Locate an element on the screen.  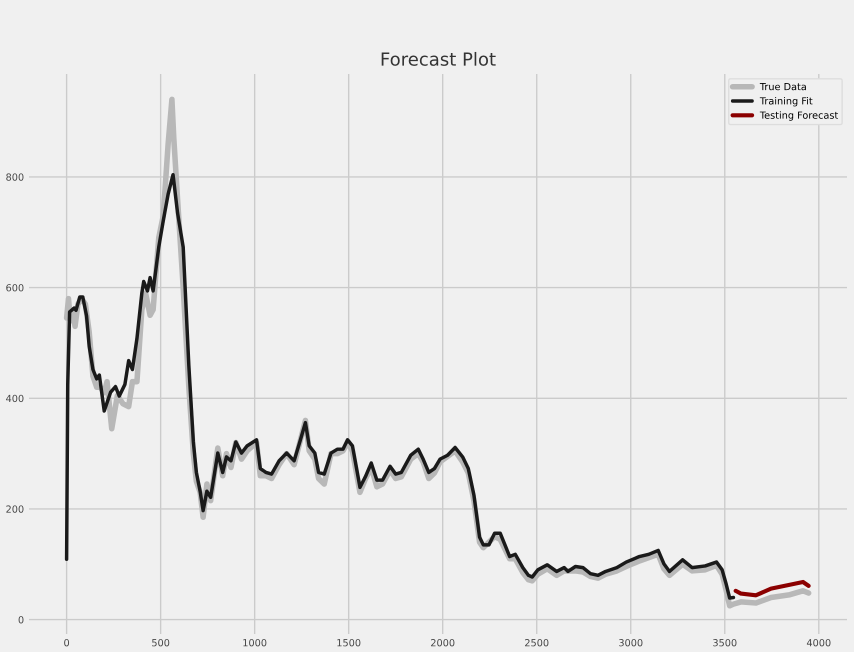
x-tick-label: 2500 is located at coordinates (536, 642).